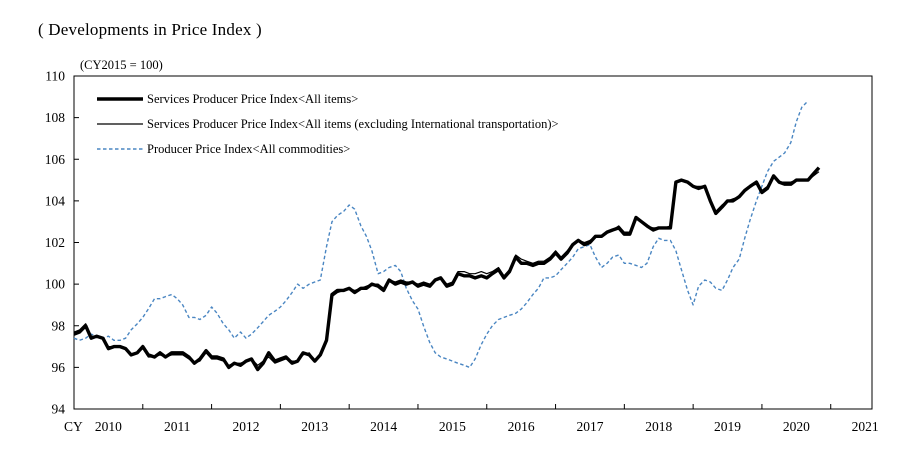 This screenshot has height=452, width=900. I want to click on legend-label-1: Services Producer Price Index<All items>, so click(252, 99).